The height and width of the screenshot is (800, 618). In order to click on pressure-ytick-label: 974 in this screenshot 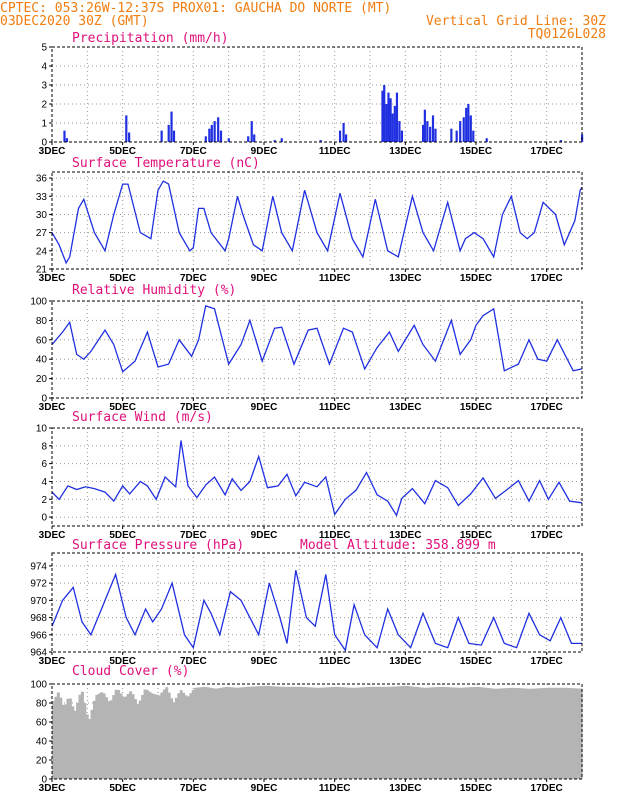, I will do `click(38, 566)`.